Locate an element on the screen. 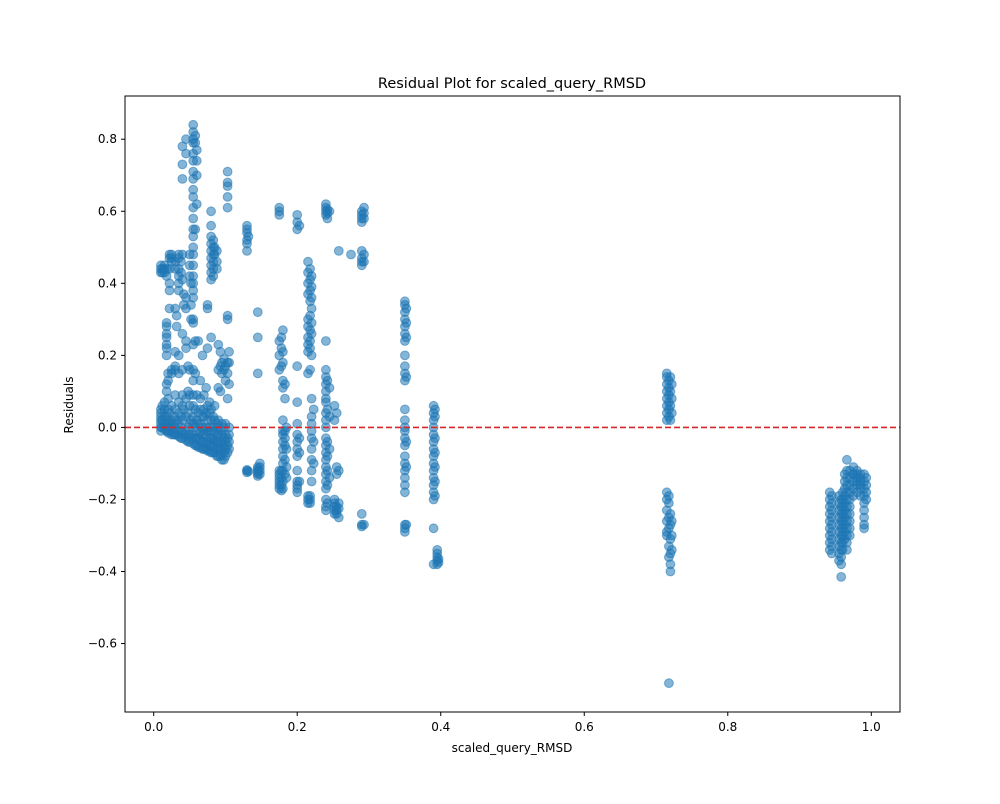 The width and height of the screenshot is (1000, 804). x-tick-label: 0.0 is located at coordinates (153, 727).